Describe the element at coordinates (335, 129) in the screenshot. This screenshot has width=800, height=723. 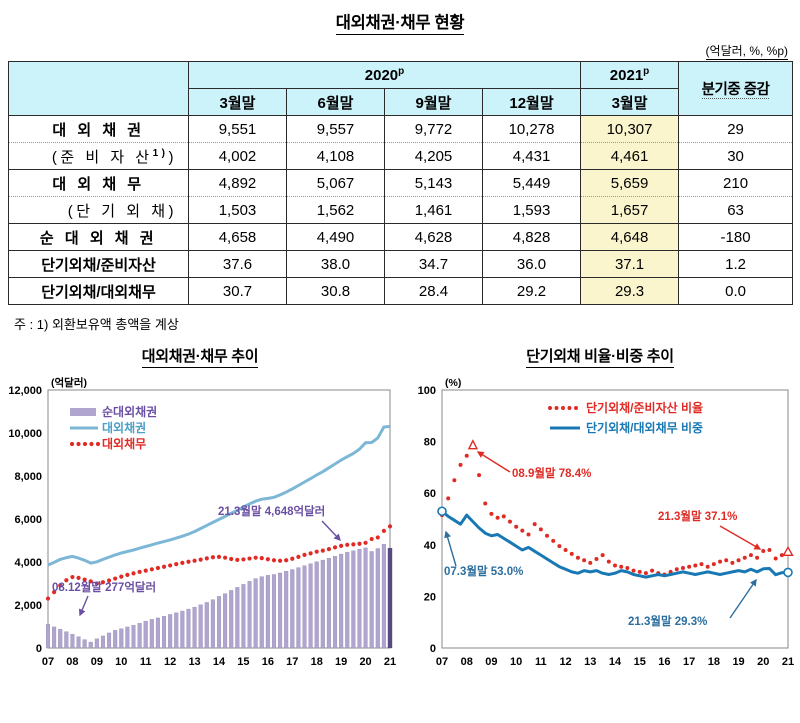
I see `cell-value: 9,557` at that location.